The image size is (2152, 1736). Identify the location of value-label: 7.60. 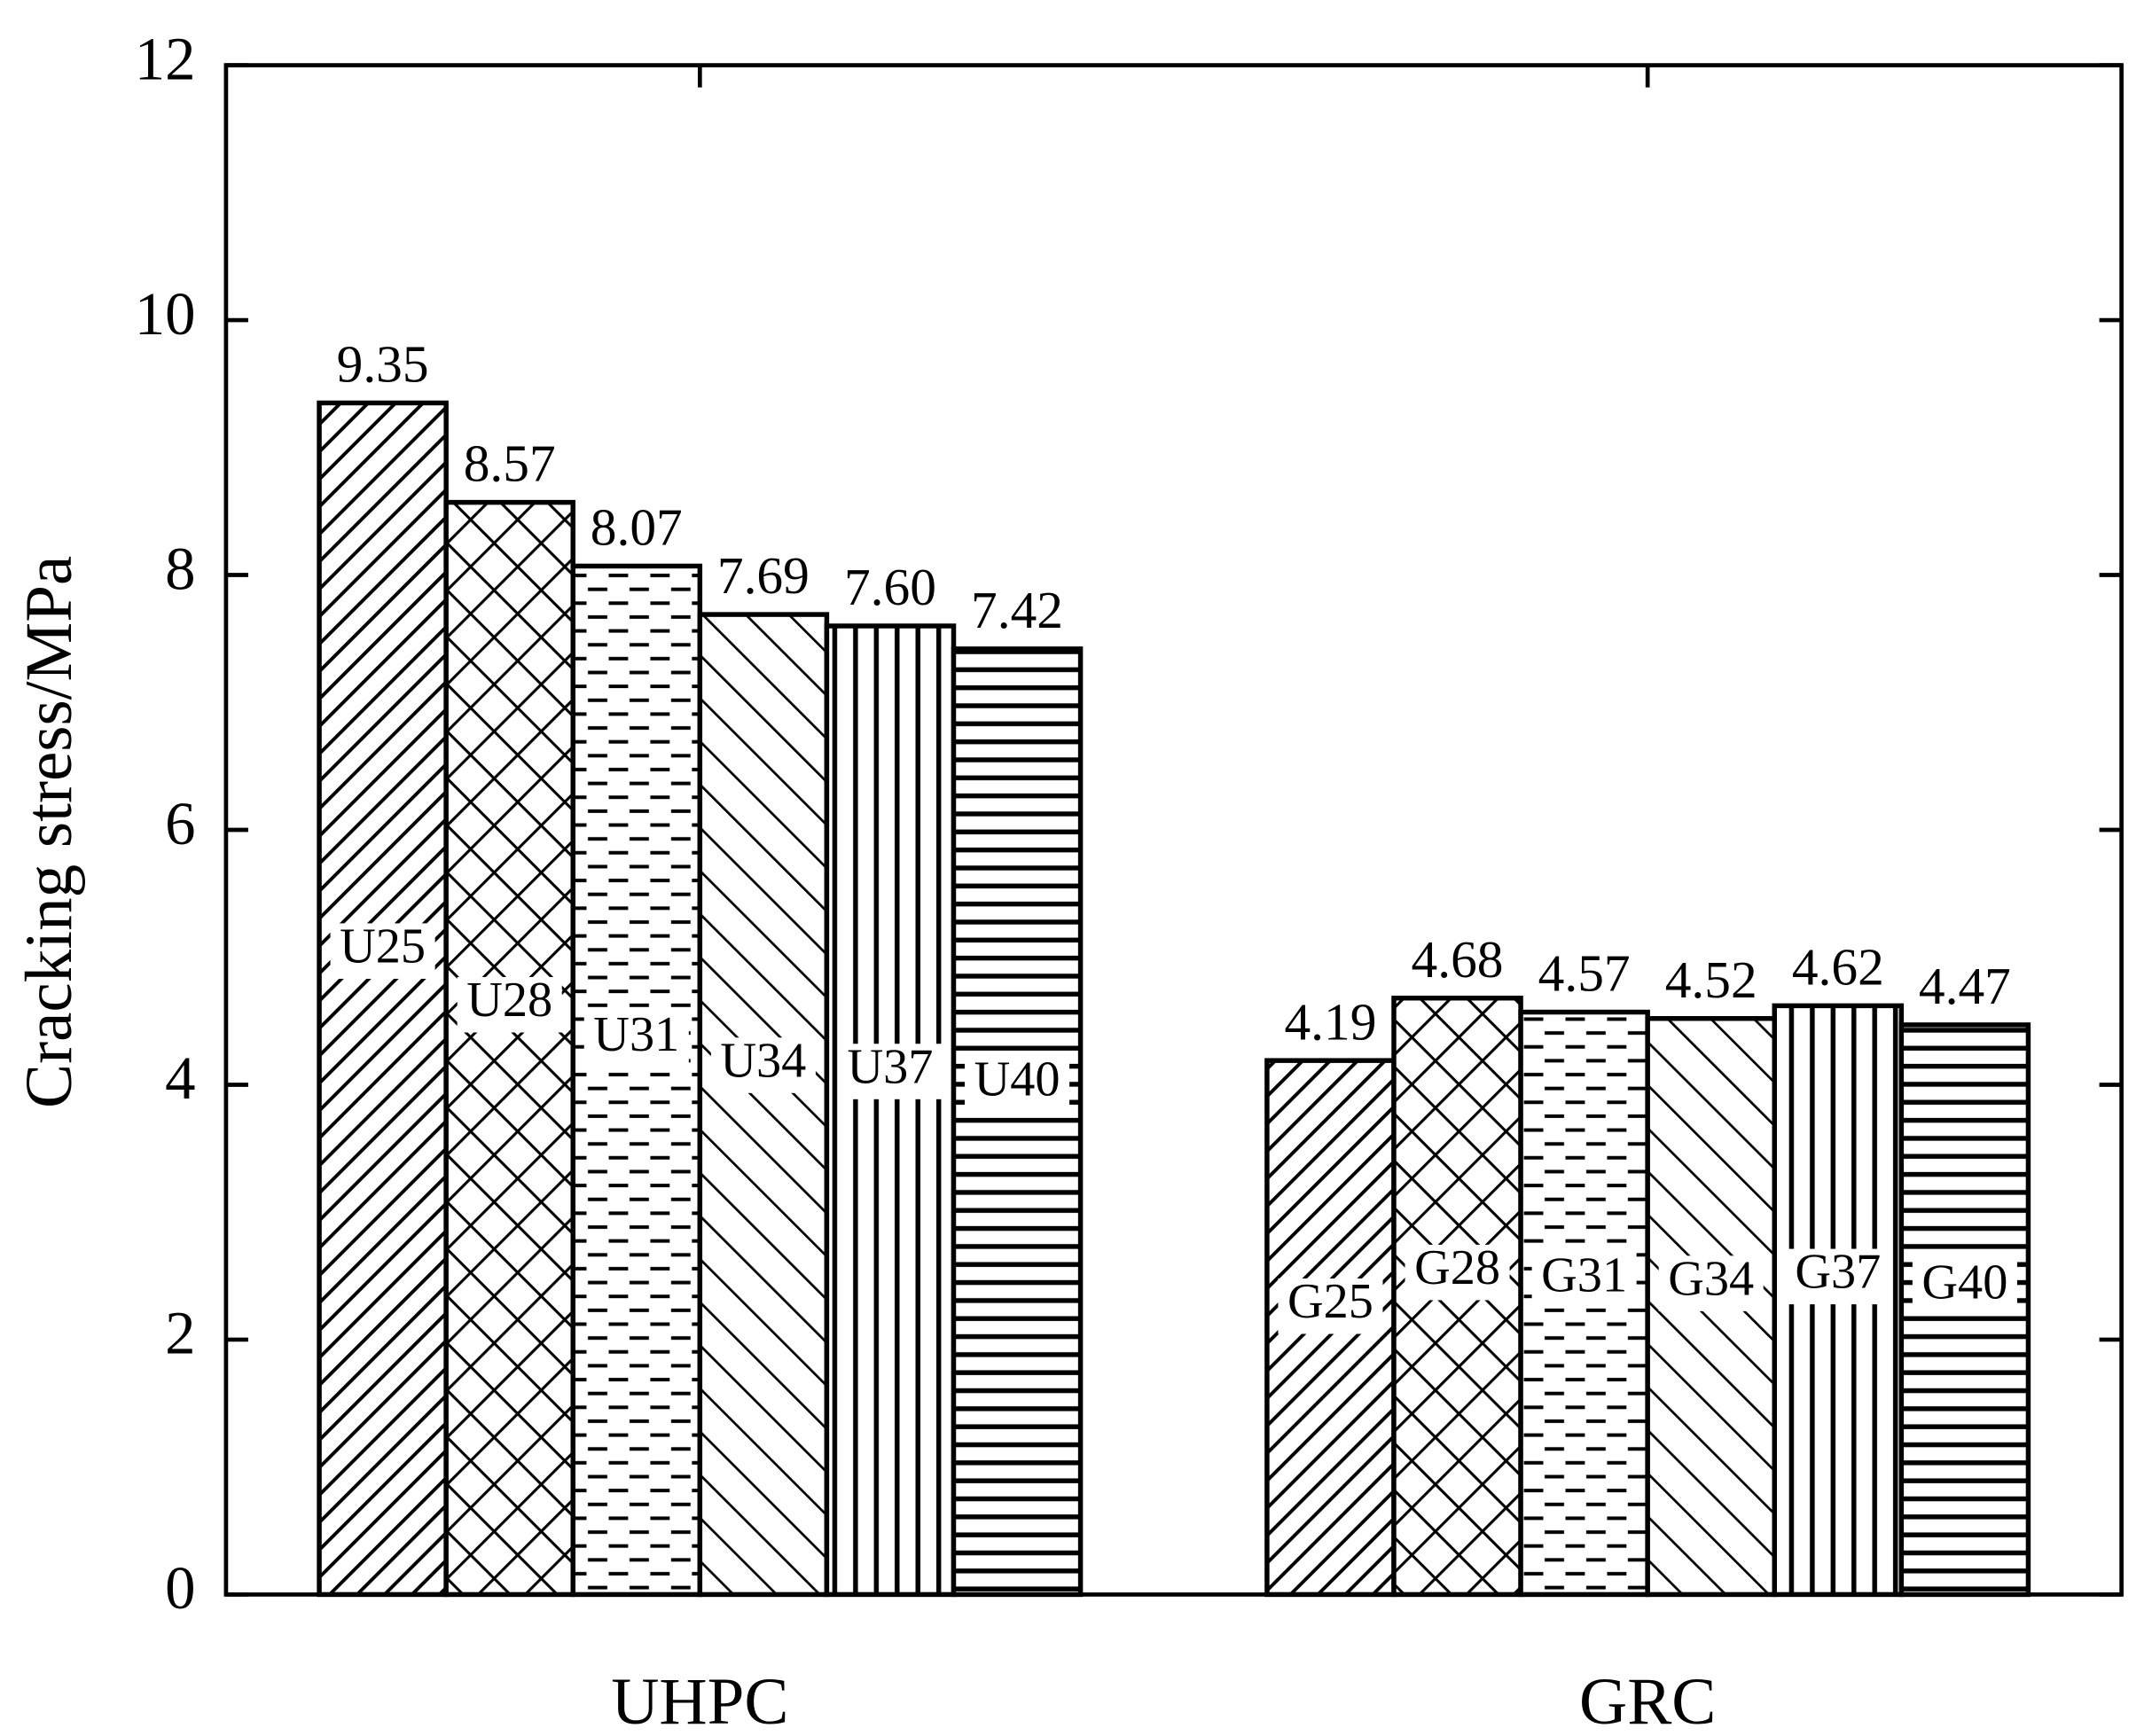
(890, 587).